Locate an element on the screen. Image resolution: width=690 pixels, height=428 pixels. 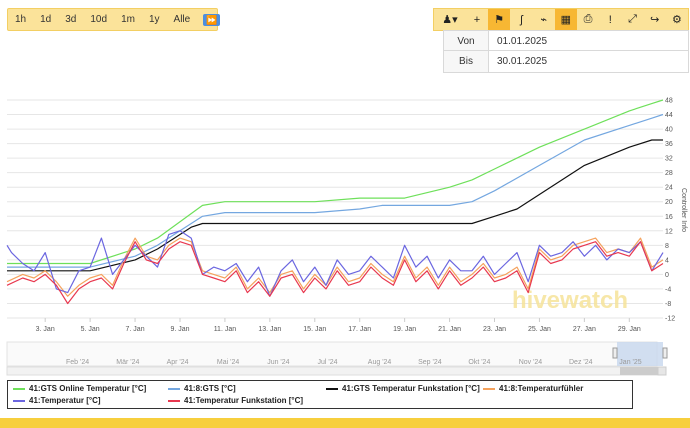
navigator-month-label: Apr '24 is located at coordinates (178, 362).